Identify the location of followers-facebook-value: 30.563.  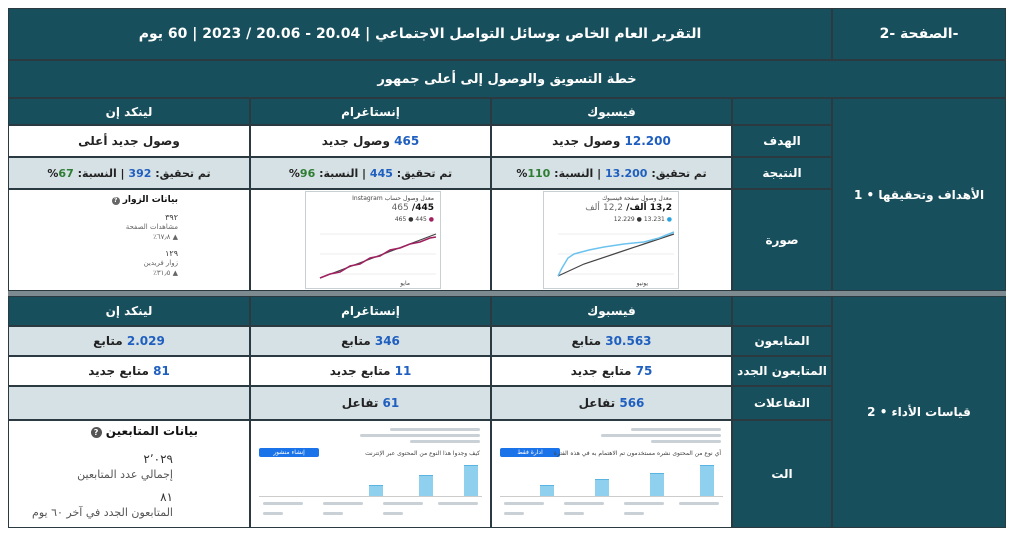
(628, 341).